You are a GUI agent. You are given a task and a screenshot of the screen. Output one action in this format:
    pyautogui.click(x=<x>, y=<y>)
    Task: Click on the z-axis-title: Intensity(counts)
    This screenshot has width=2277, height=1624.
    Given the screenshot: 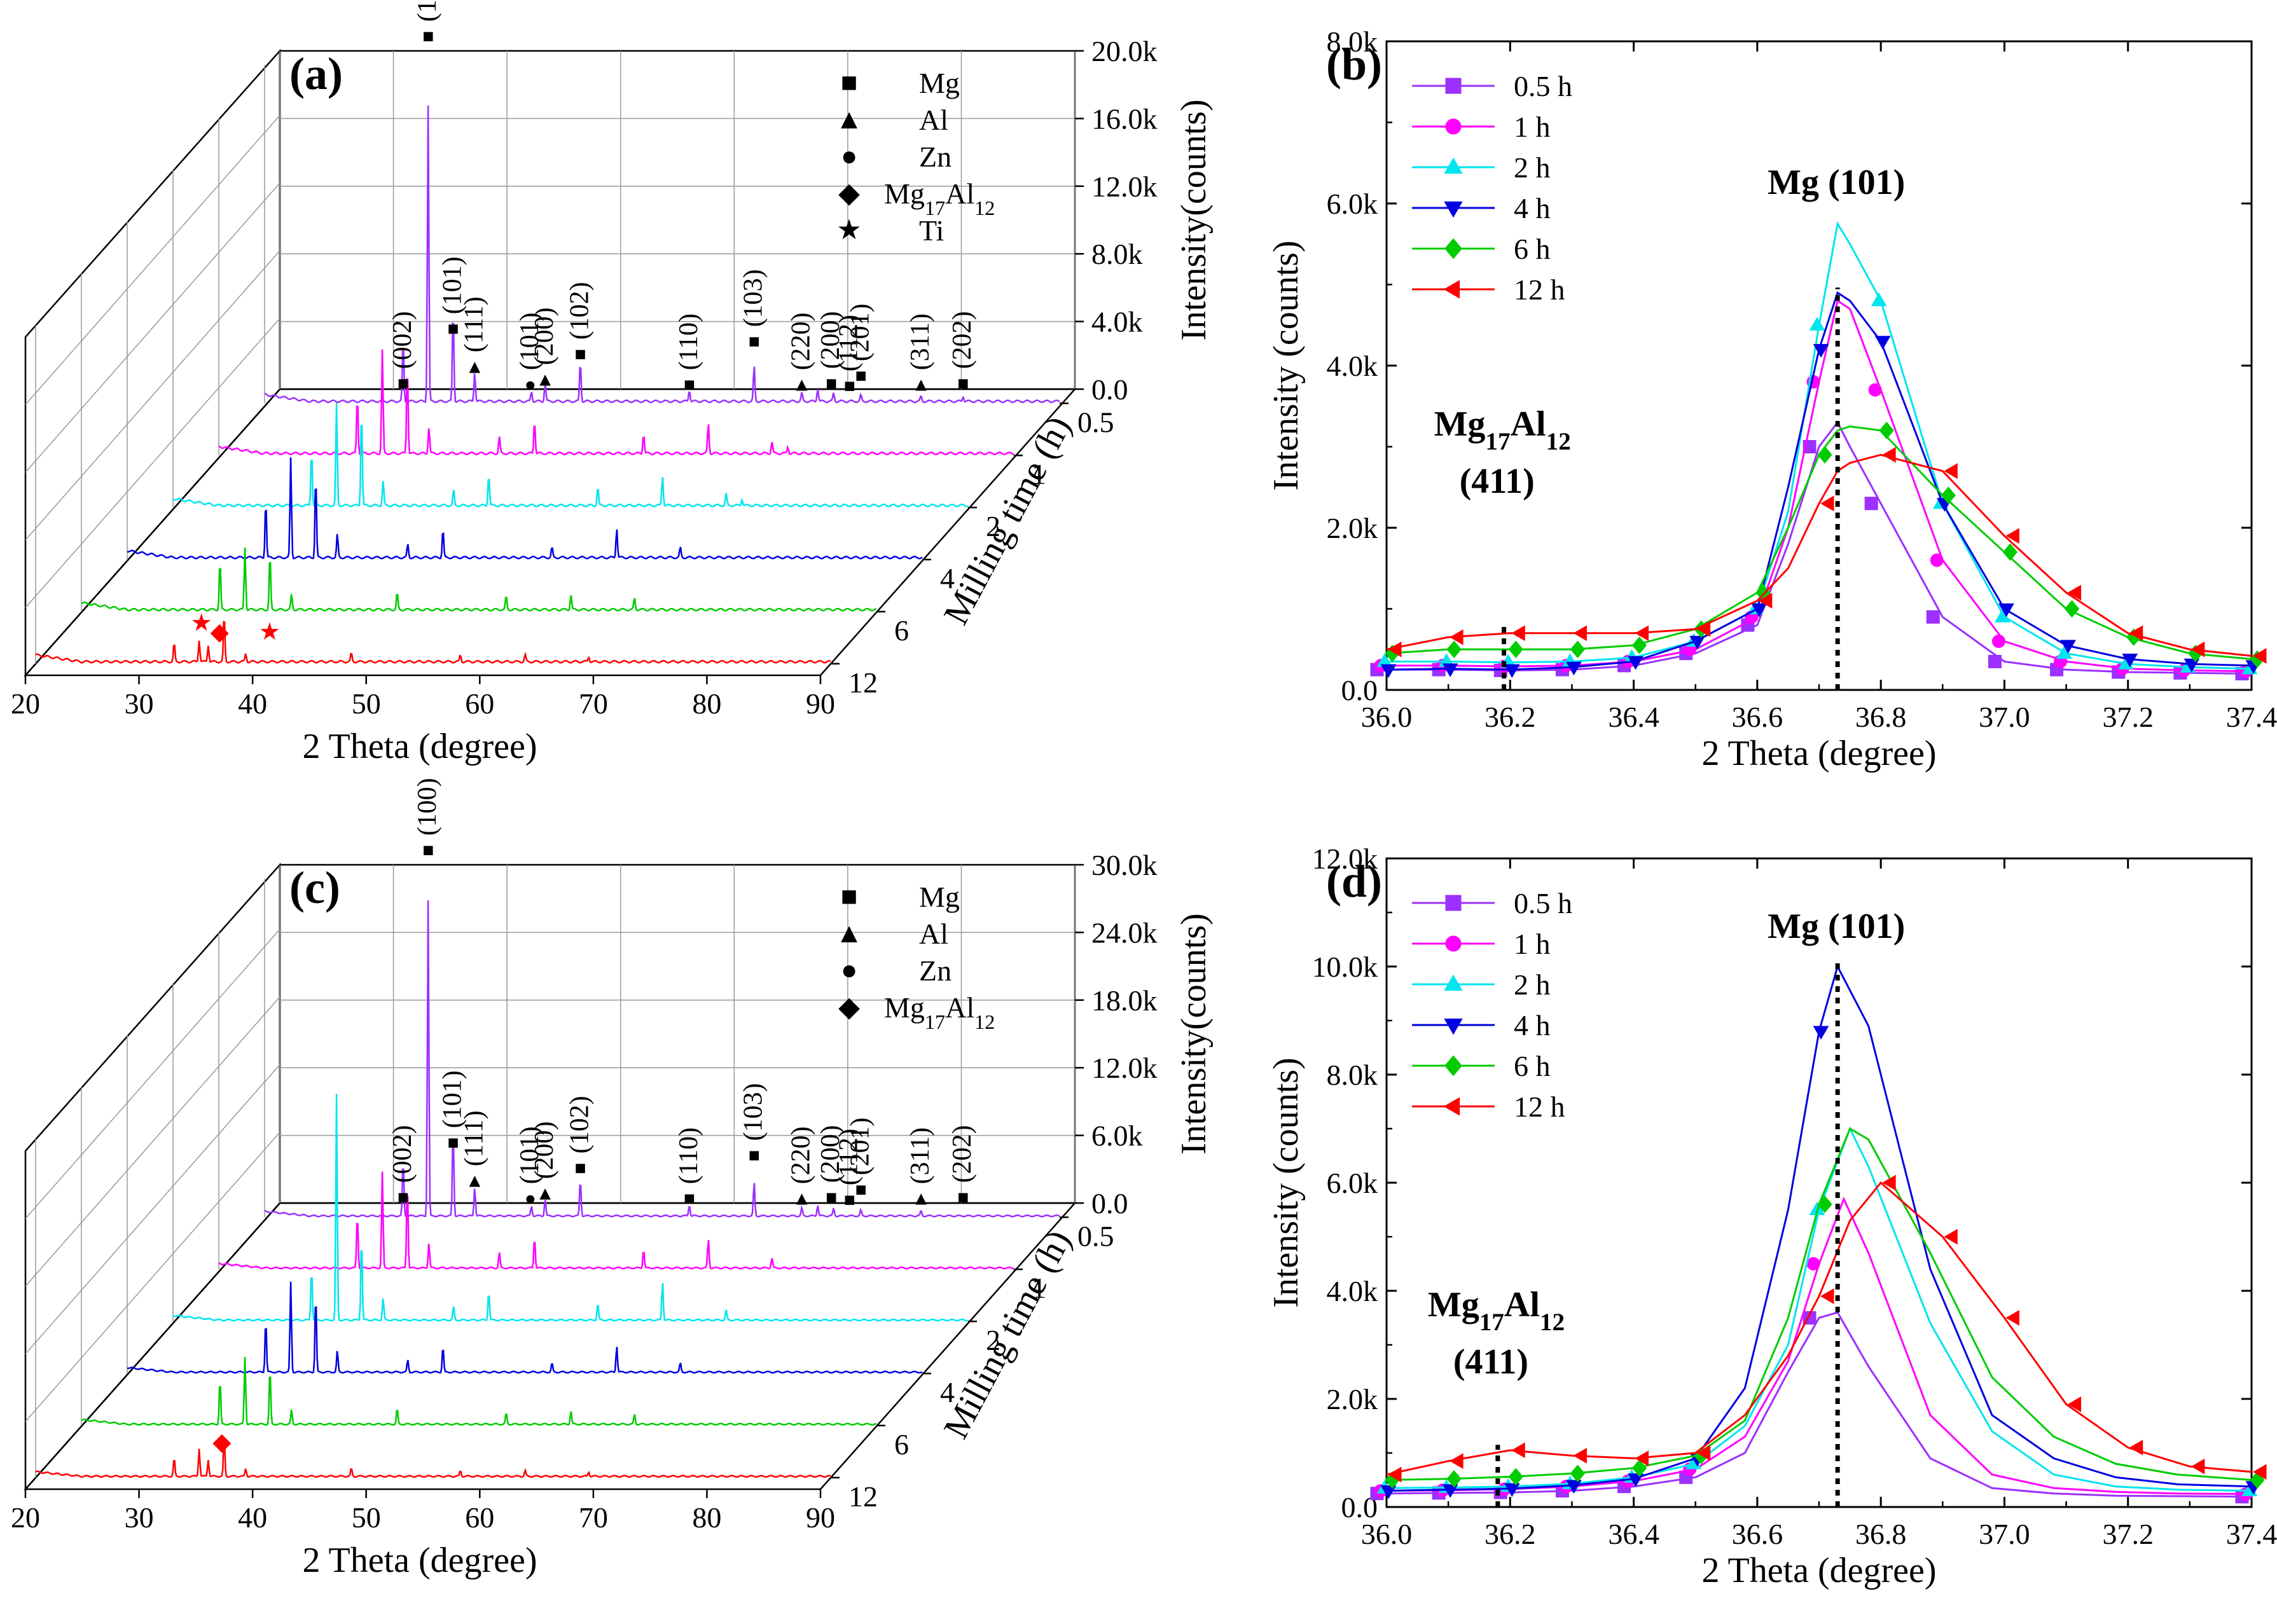 What is the action you would take?
    pyautogui.click(x=1194, y=1033)
    